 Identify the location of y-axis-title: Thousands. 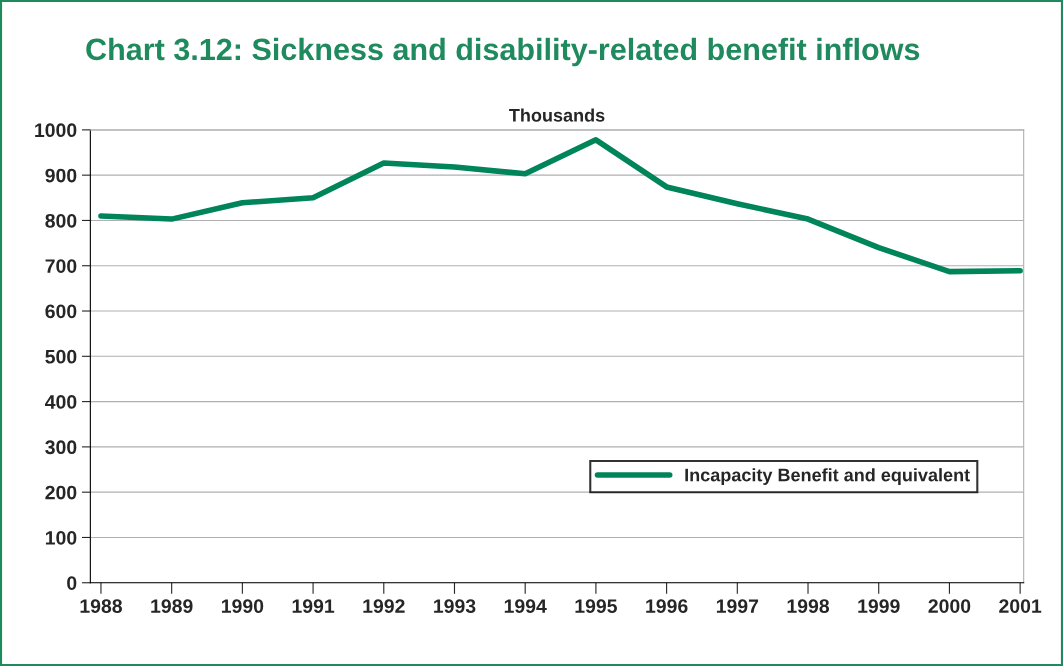
(557, 115).